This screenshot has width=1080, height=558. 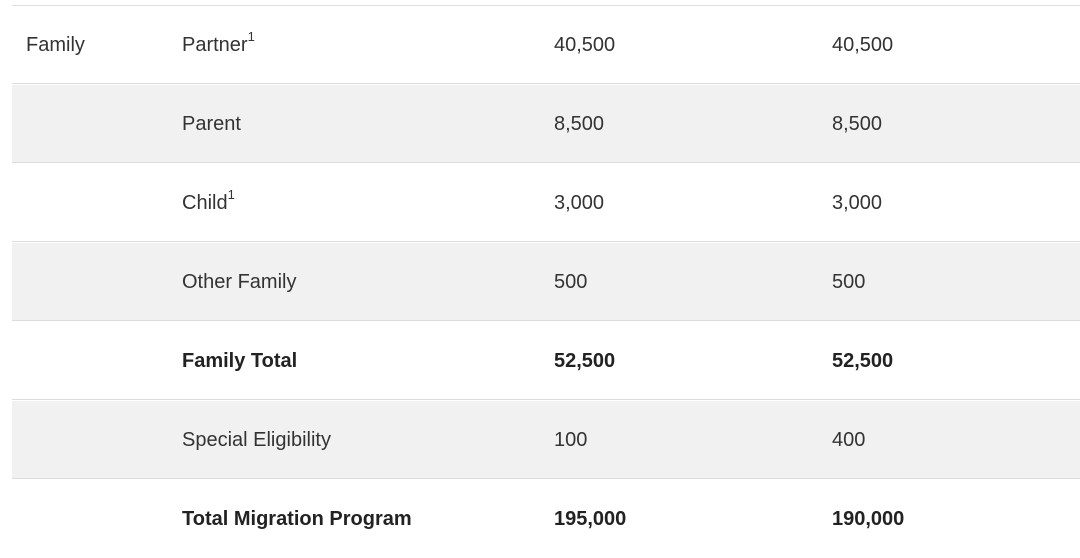 What do you see at coordinates (849, 440) in the screenshot?
I see `value-cell-col2: 400` at bounding box center [849, 440].